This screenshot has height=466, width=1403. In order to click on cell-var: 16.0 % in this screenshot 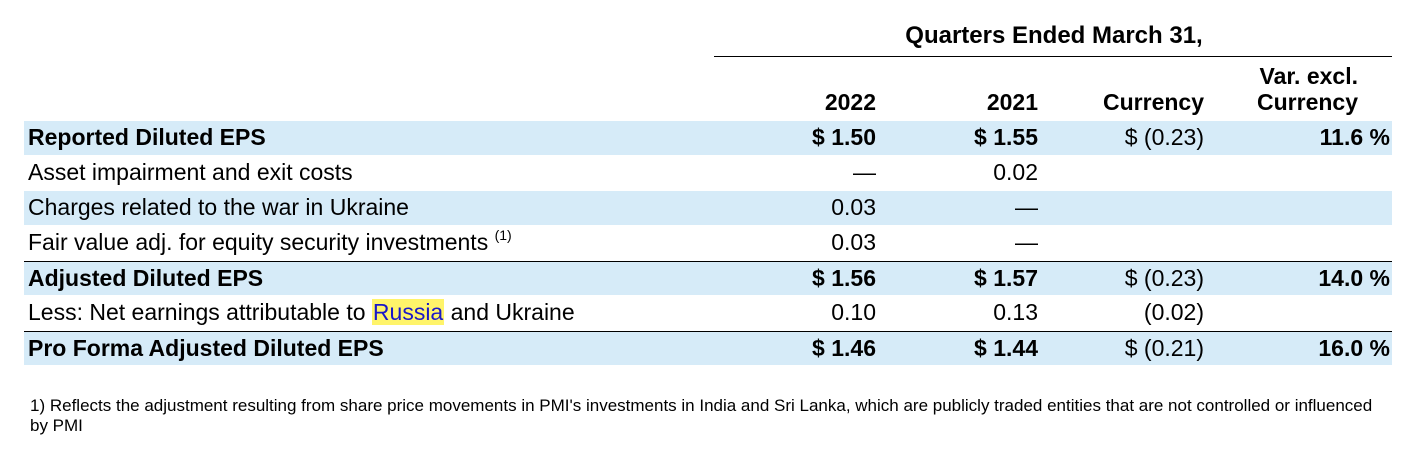, I will do `click(1354, 348)`.